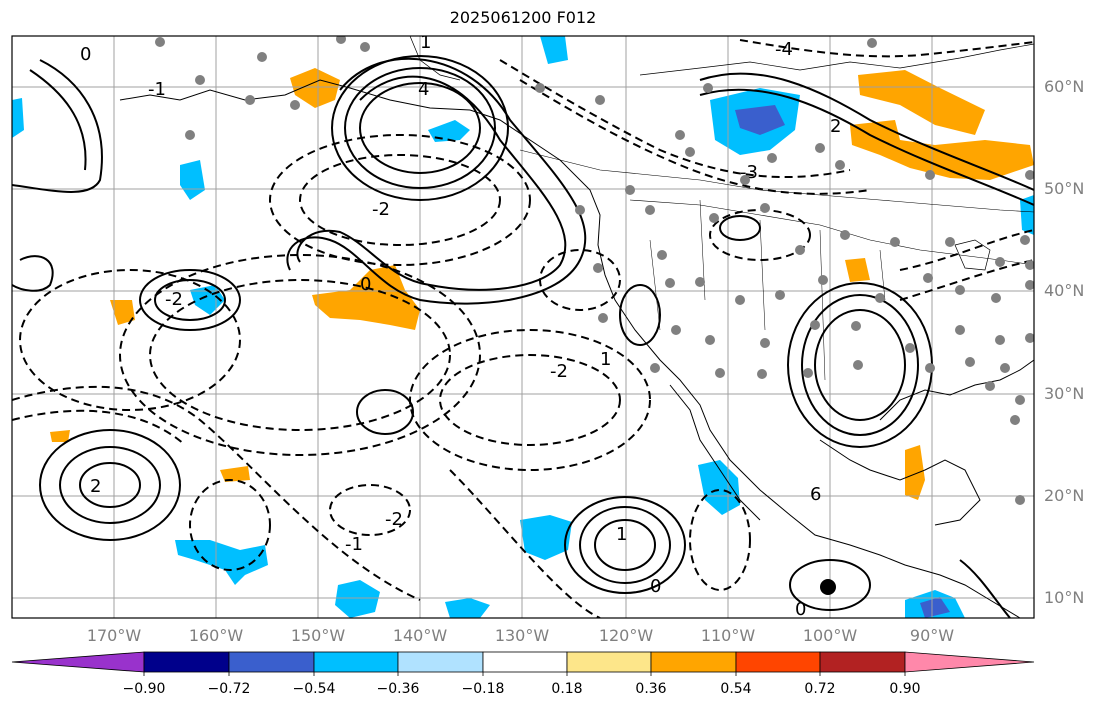  I want to click on colorbar-tick-label: 0.36, so click(651, 689).